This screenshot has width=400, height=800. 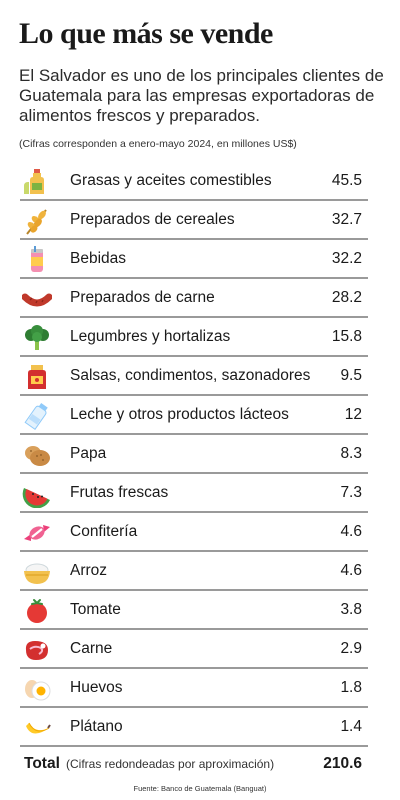 What do you see at coordinates (88, 453) in the screenshot?
I see `row-label: Papa` at bounding box center [88, 453].